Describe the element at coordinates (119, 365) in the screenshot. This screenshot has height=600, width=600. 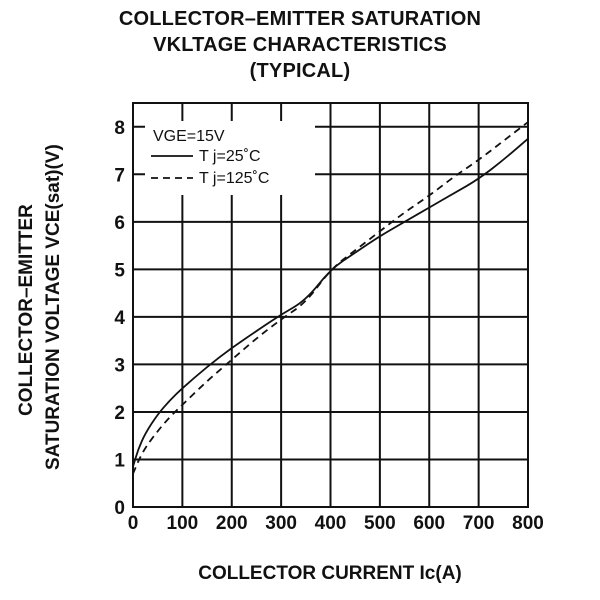
I see `y-tick-label: 3` at that location.